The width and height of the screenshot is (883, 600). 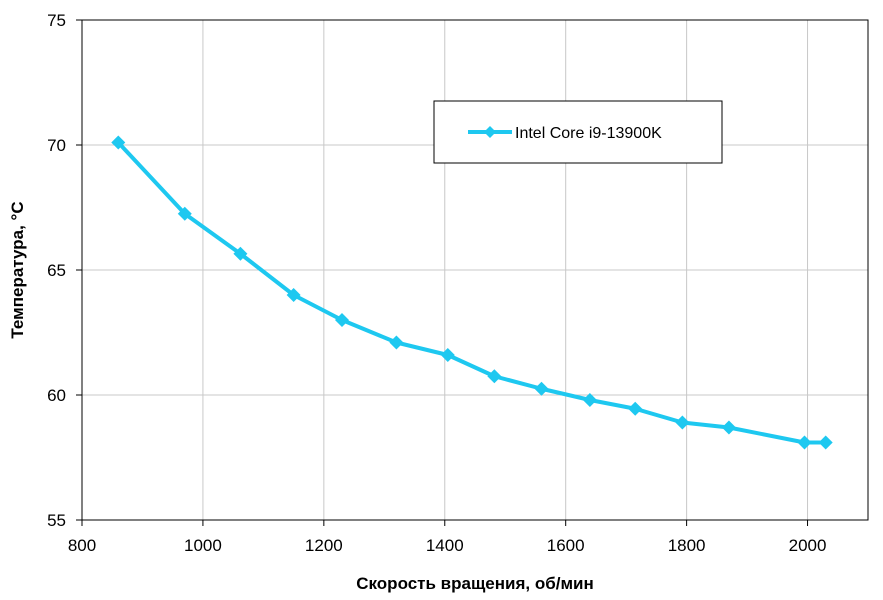 What do you see at coordinates (490, 132) in the screenshot?
I see `legend-diamond-marker` at bounding box center [490, 132].